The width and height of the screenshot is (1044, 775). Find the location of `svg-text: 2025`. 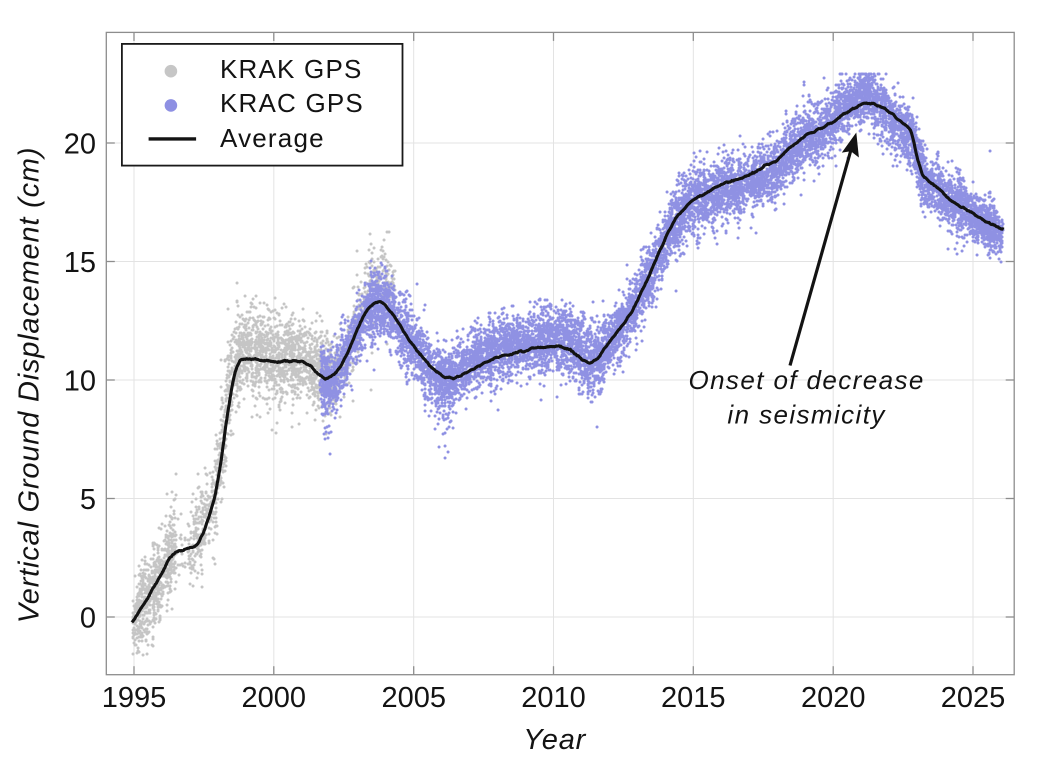

svg-text: 2025 is located at coordinates (973, 698).